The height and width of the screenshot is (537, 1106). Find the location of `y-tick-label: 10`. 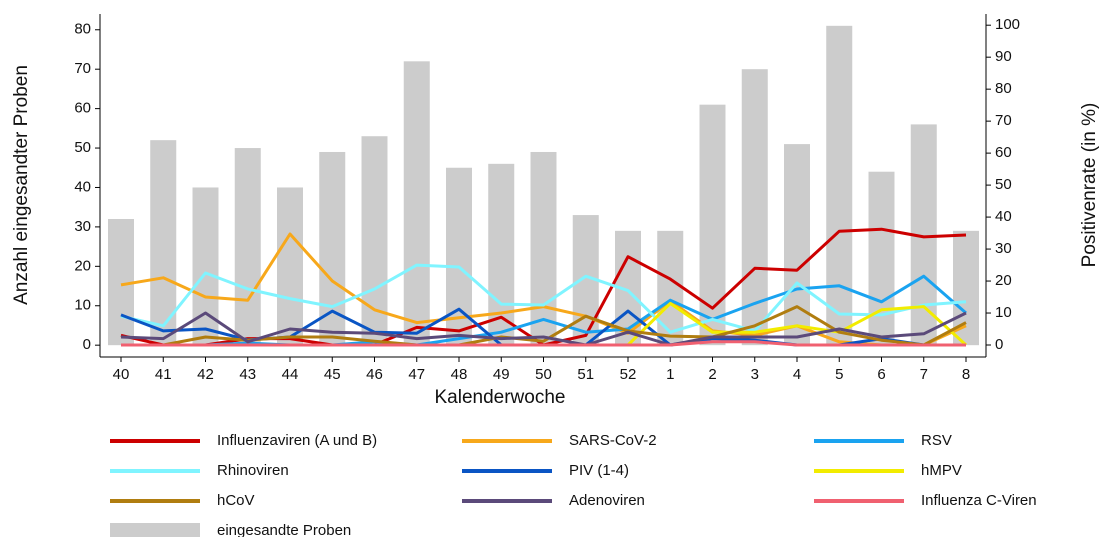

y-tick-label: 10 is located at coordinates (82, 305).